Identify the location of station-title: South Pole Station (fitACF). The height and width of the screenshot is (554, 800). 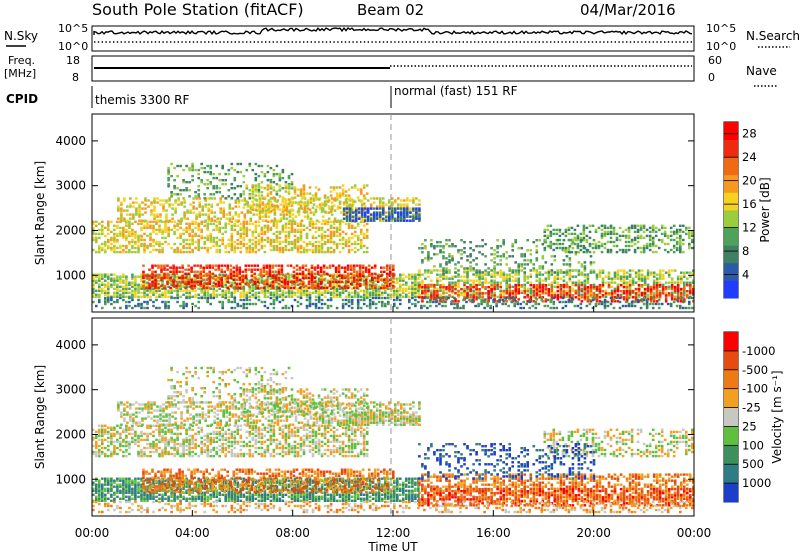
(198, 9).